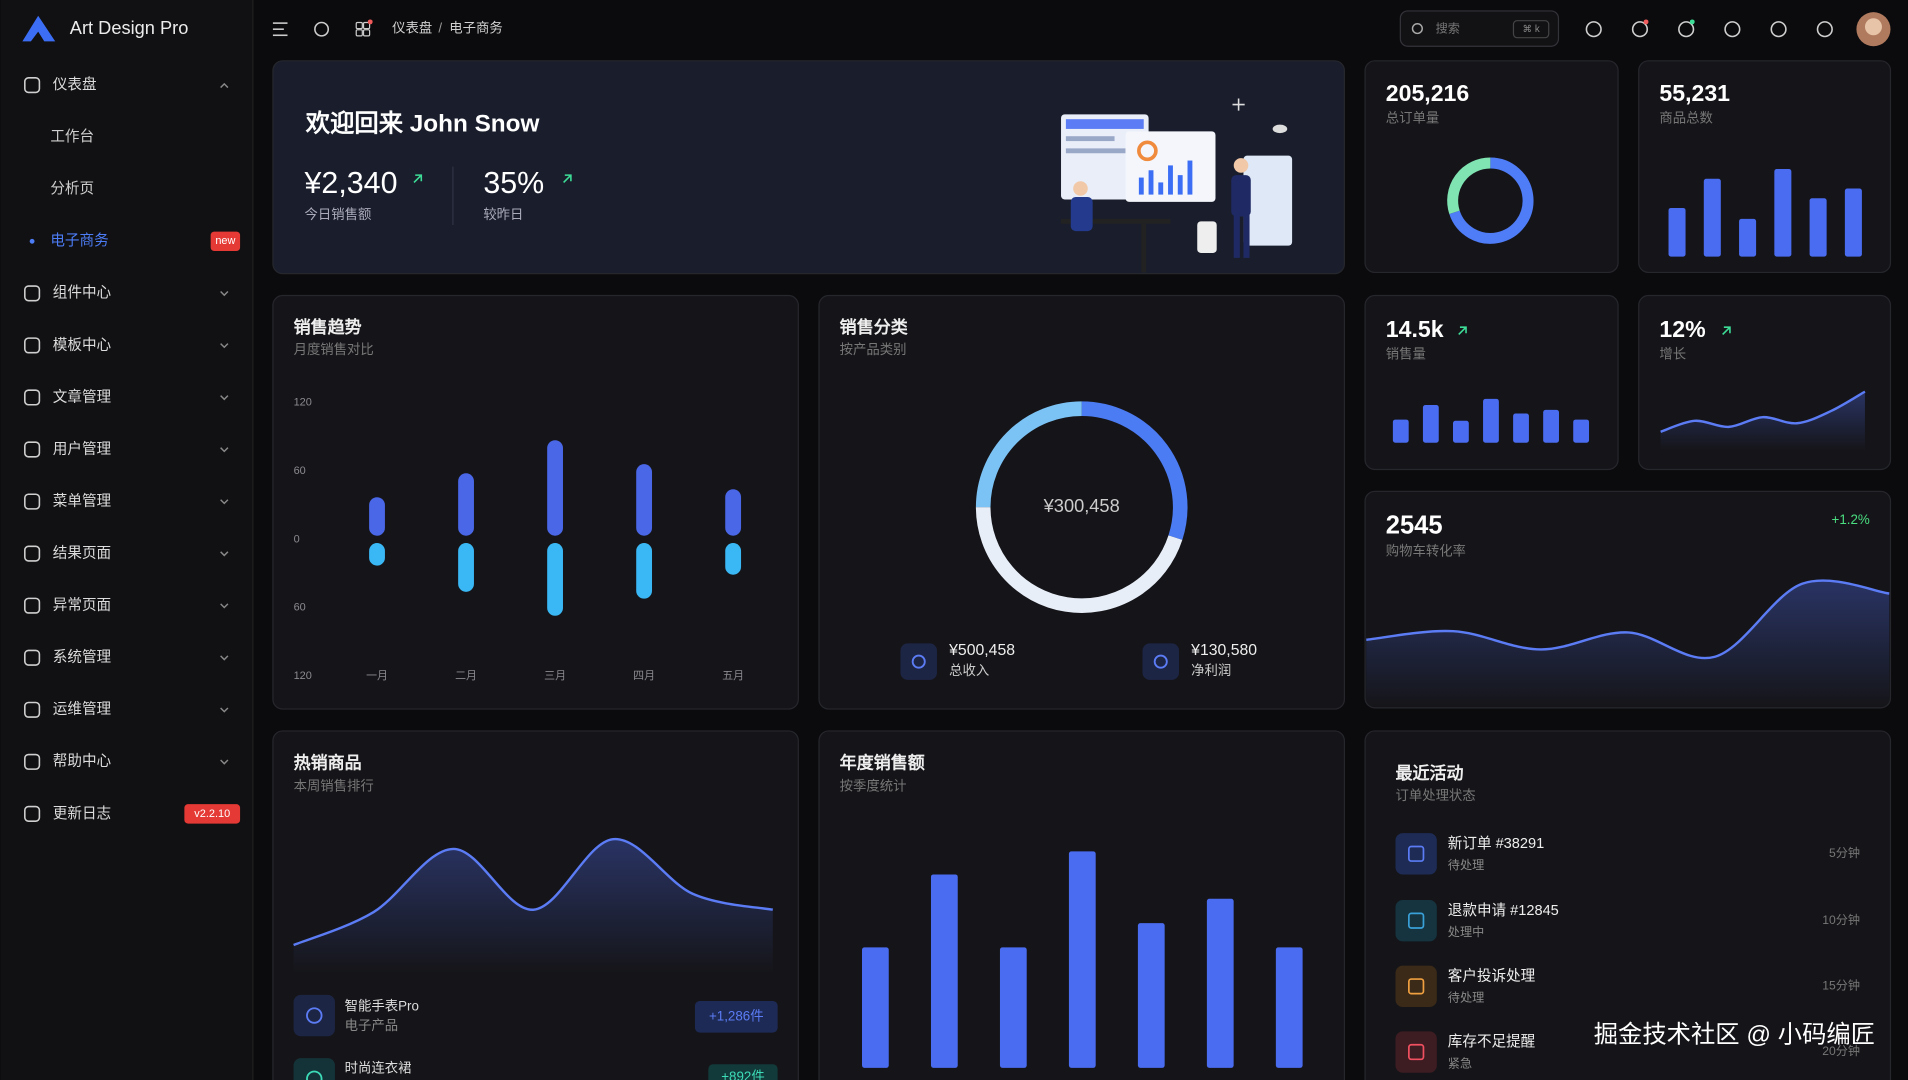 The height and width of the screenshot is (1080, 1908). What do you see at coordinates (1694, 93) in the screenshot?
I see `stat-value: 55,231` at bounding box center [1694, 93].